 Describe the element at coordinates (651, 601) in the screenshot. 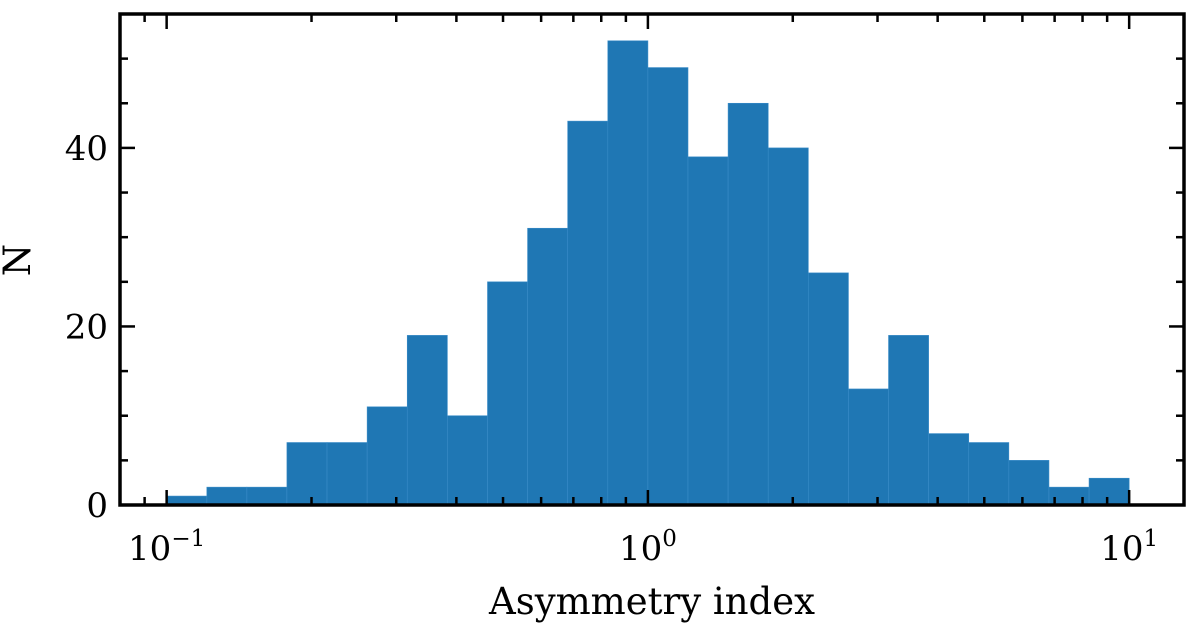

I see `x-axis-label: Asymmetry index` at that location.